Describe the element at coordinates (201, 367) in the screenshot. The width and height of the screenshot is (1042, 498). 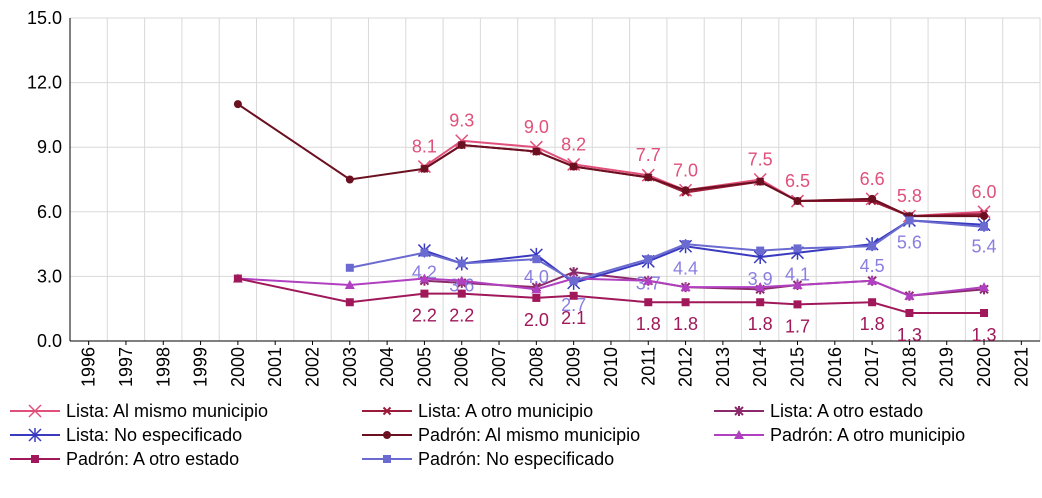
I see `x-tick-label: 1999` at that location.